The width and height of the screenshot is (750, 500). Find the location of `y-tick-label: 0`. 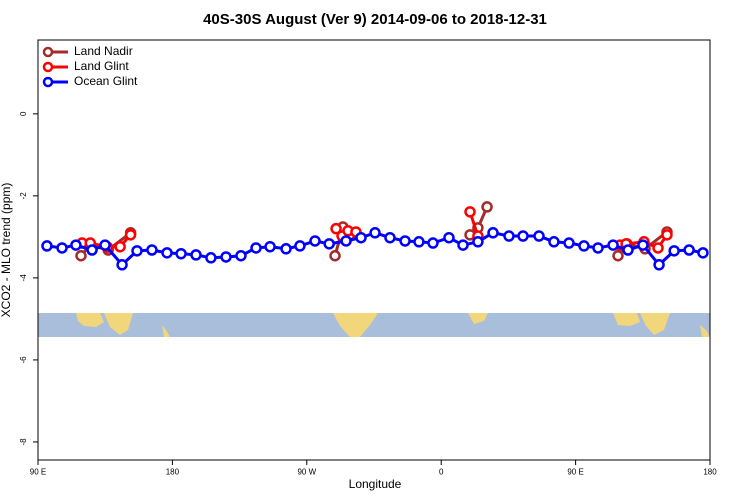

y-tick-label: 0 is located at coordinates (23, 113).